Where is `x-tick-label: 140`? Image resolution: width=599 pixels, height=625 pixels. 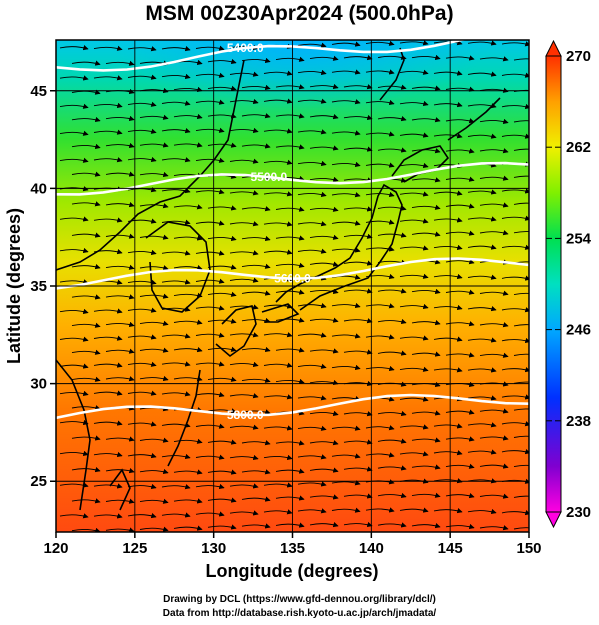 x-tick-label: 140 is located at coordinates (371, 548).